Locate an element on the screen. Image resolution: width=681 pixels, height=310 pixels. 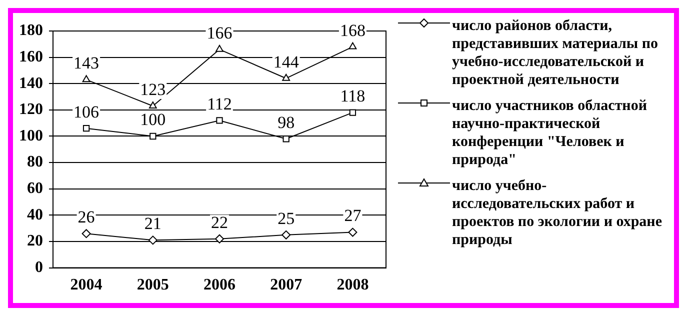
data-label: 21 is located at coordinates (153, 224).